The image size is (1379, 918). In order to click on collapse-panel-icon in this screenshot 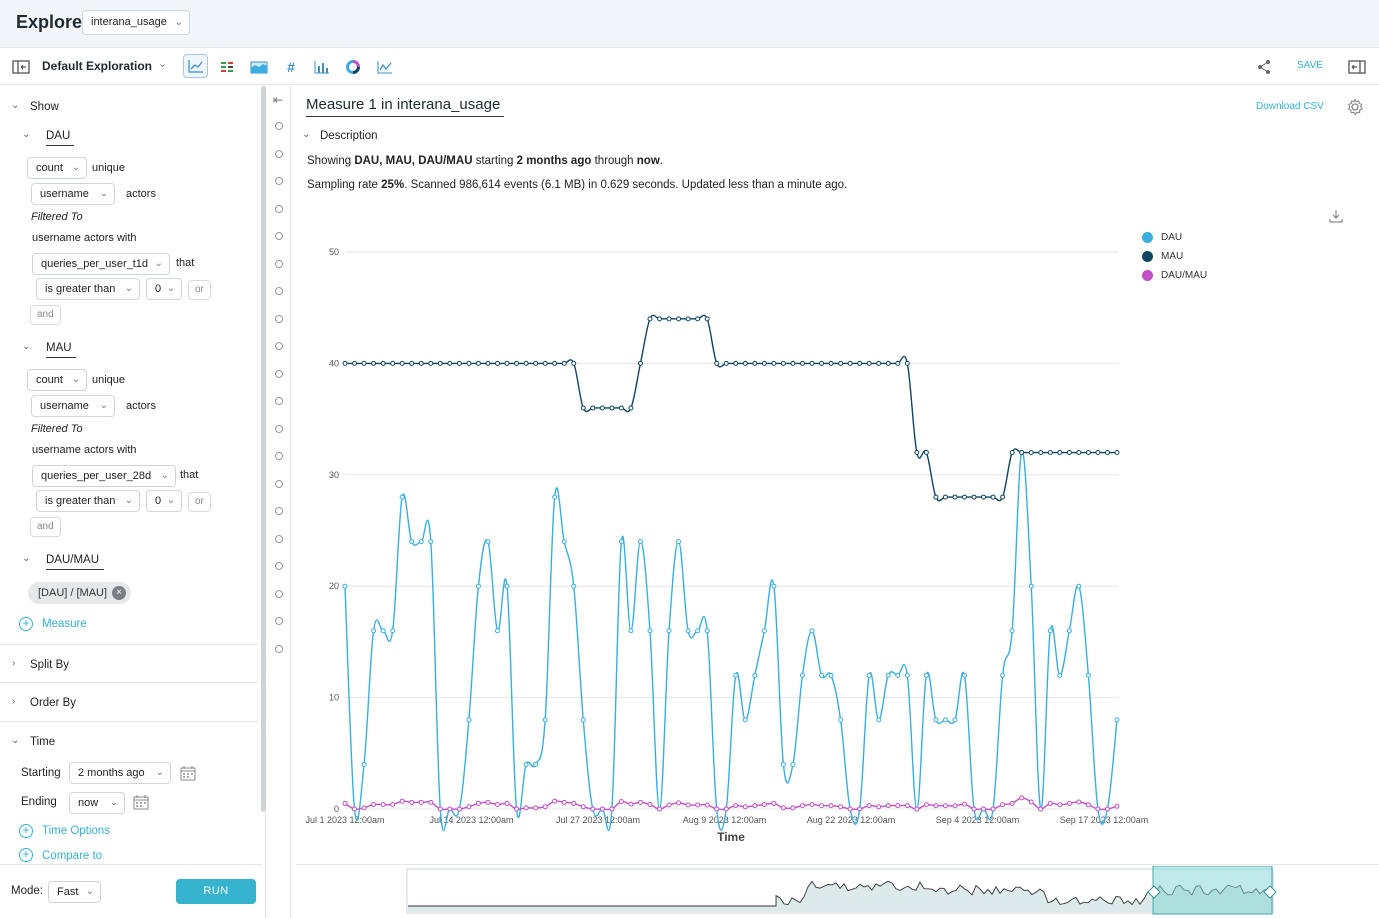, I will do `click(21, 67)`.